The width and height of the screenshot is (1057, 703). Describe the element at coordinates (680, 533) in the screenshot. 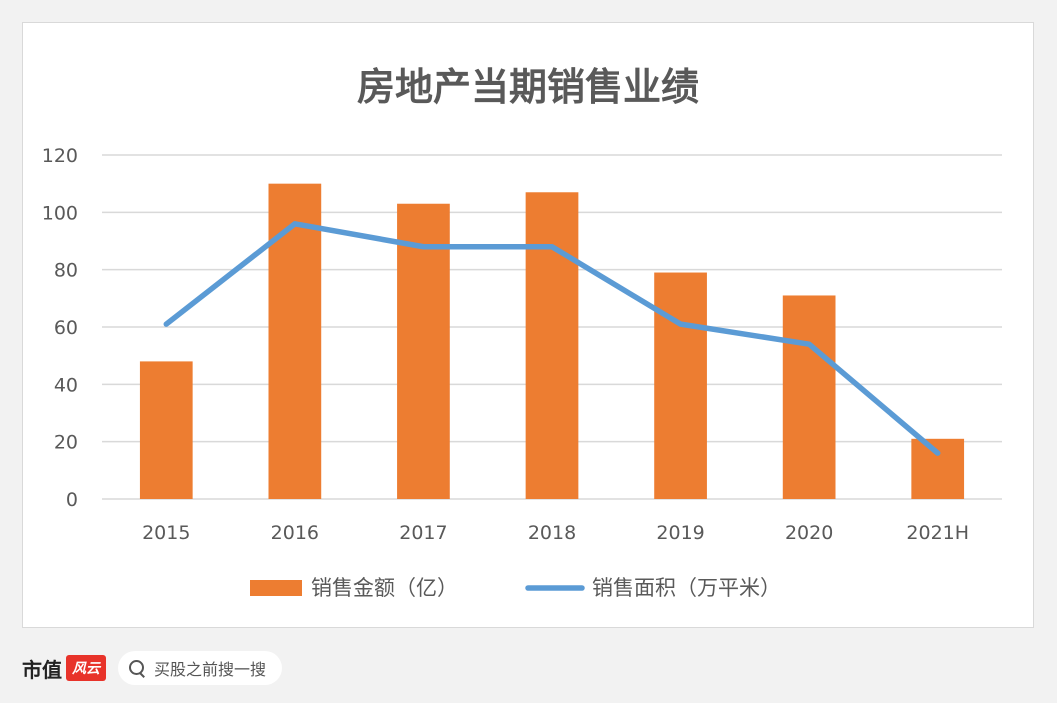

I see `x-tick-label: 2019` at that location.